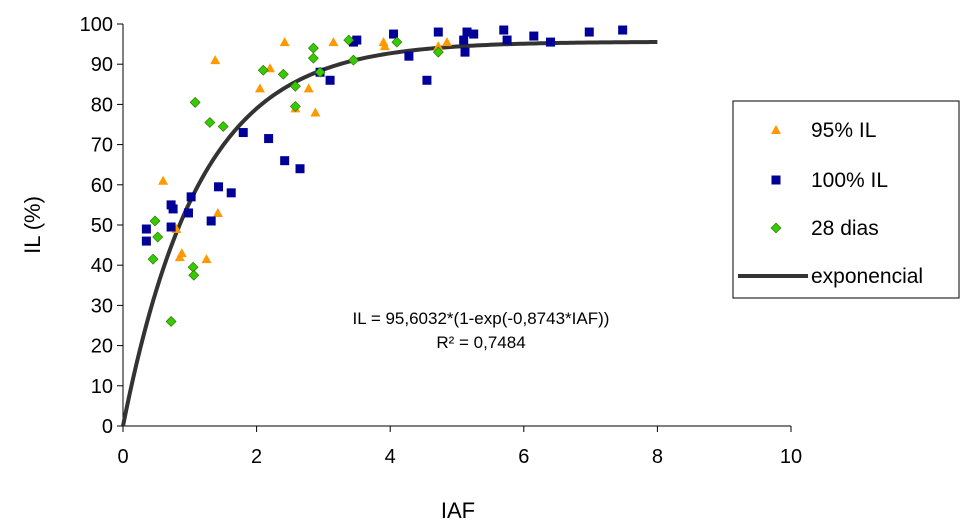  Describe the element at coordinates (480, 342) in the screenshot. I see `r-squared-label: R² = 0,7484` at that location.